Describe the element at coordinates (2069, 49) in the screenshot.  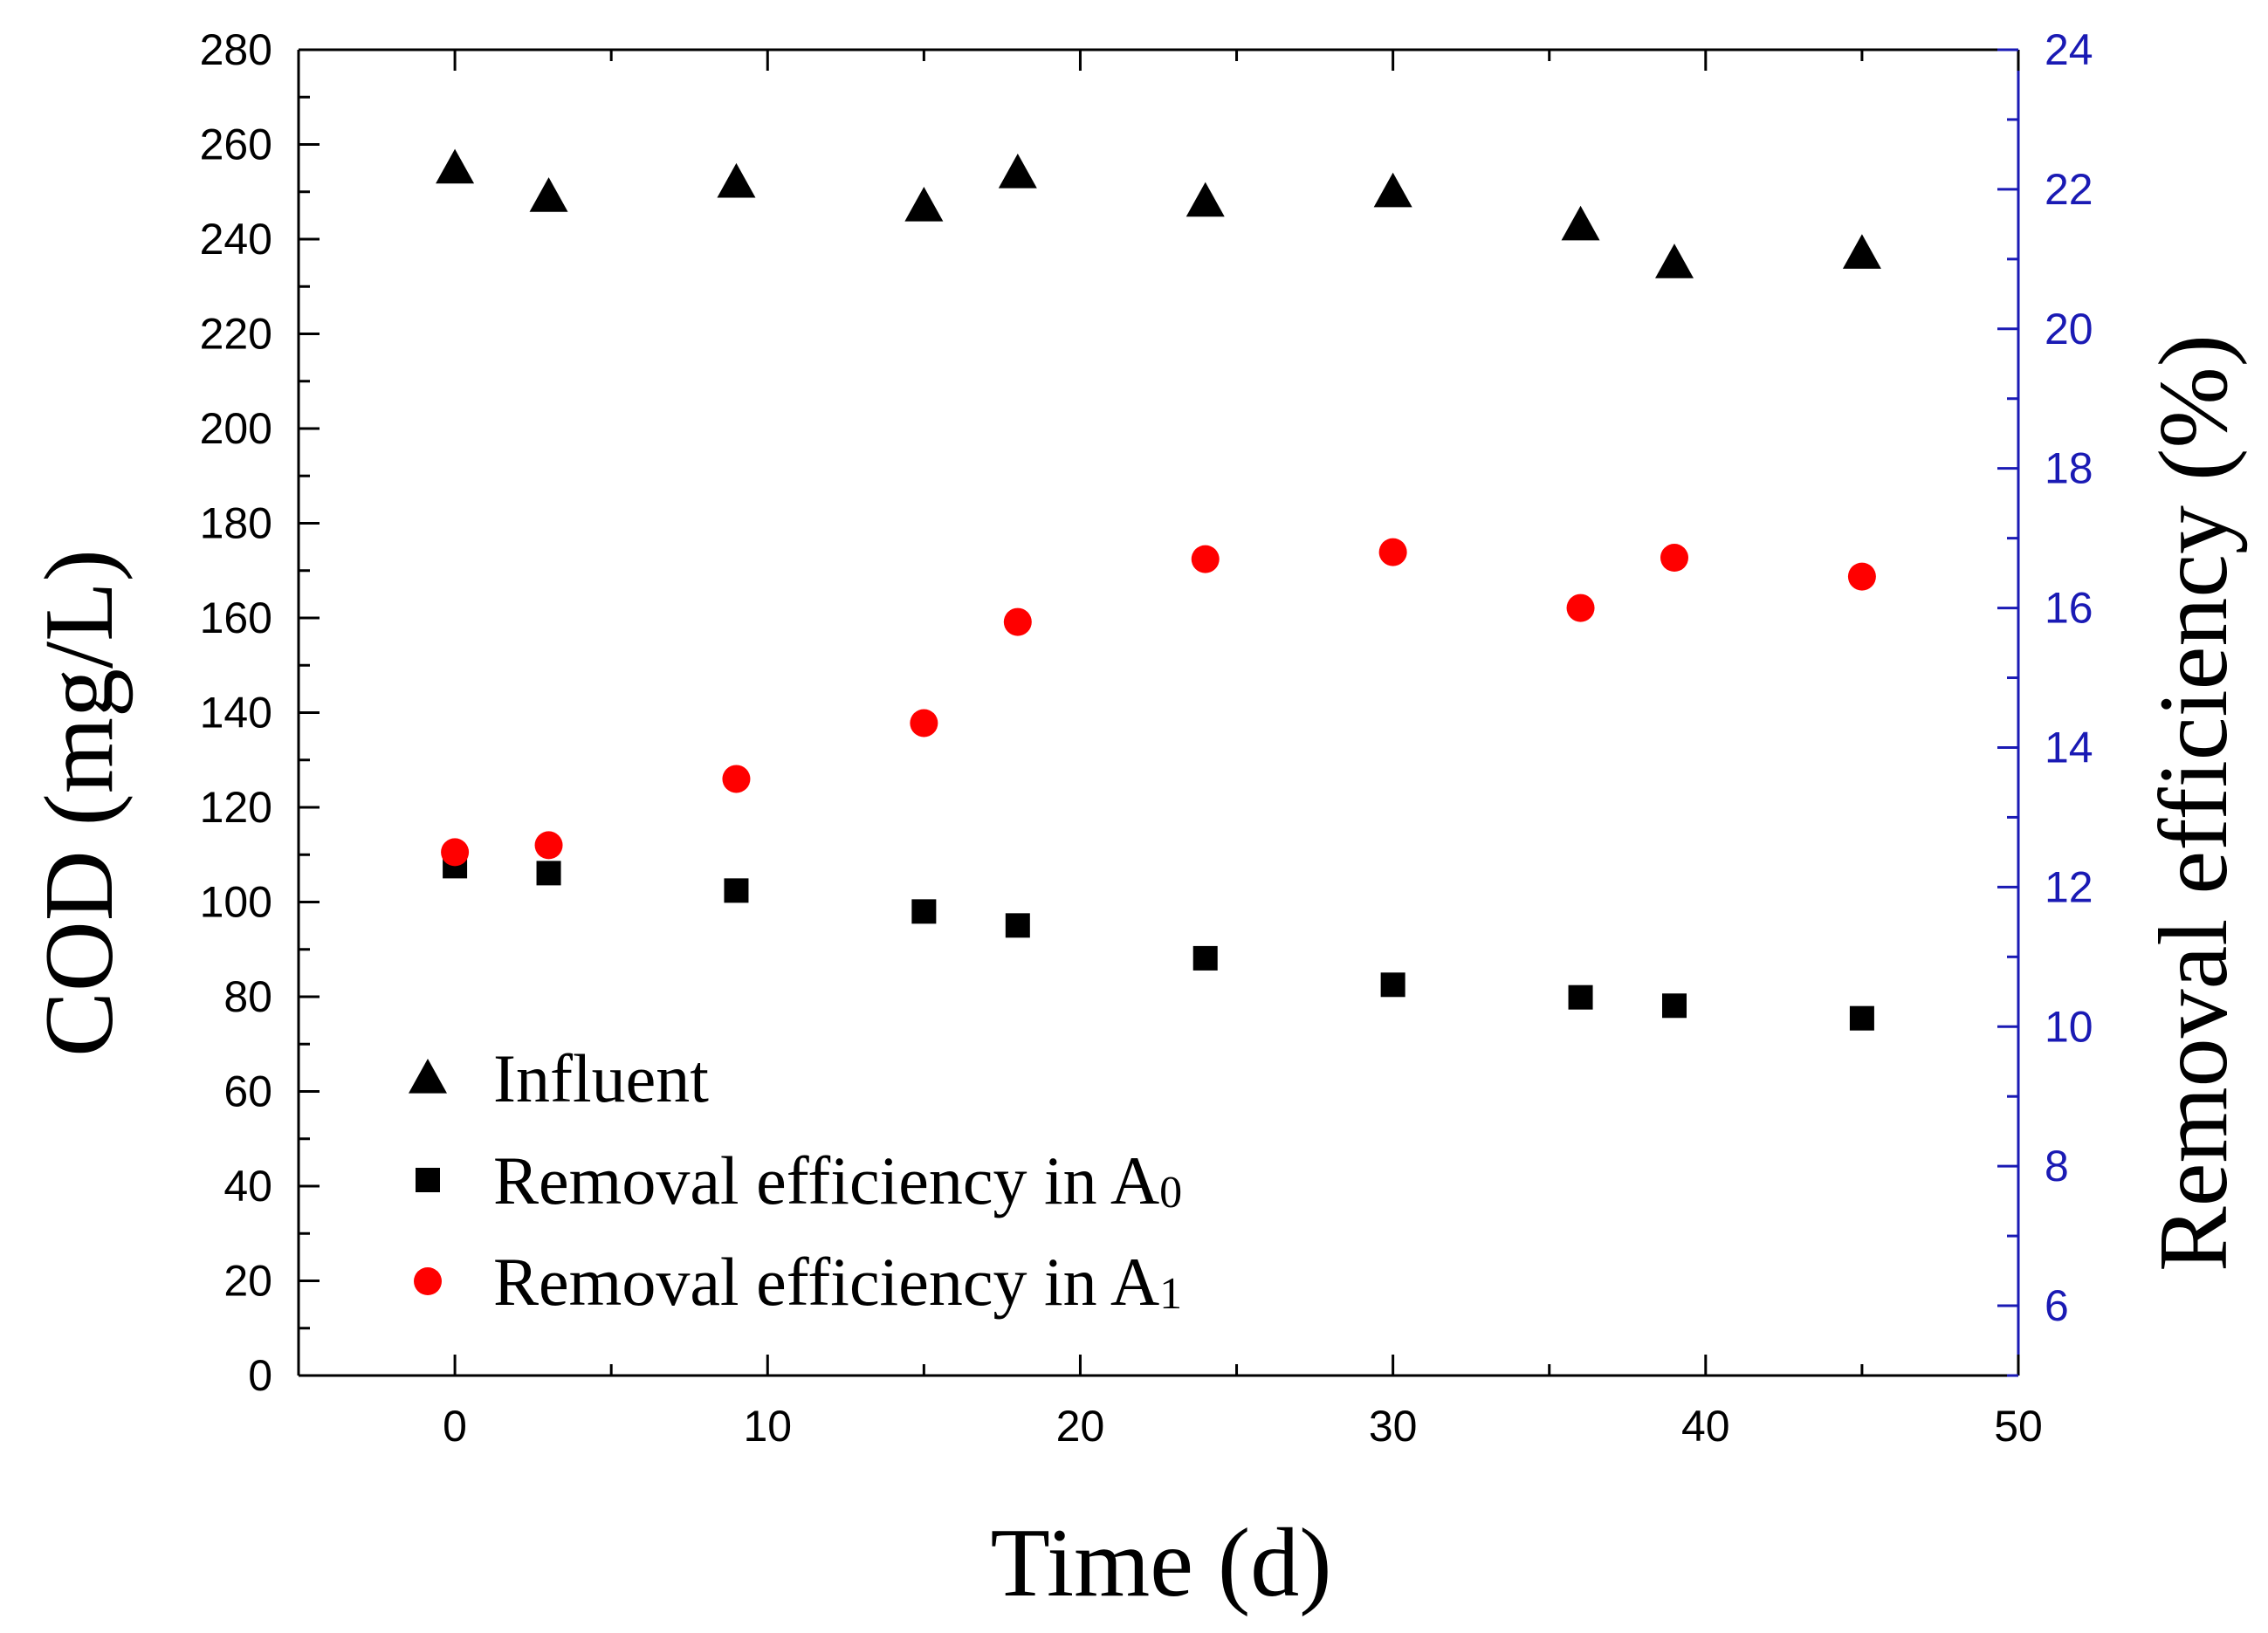
I see `y2-tick-label: 24` at that location.